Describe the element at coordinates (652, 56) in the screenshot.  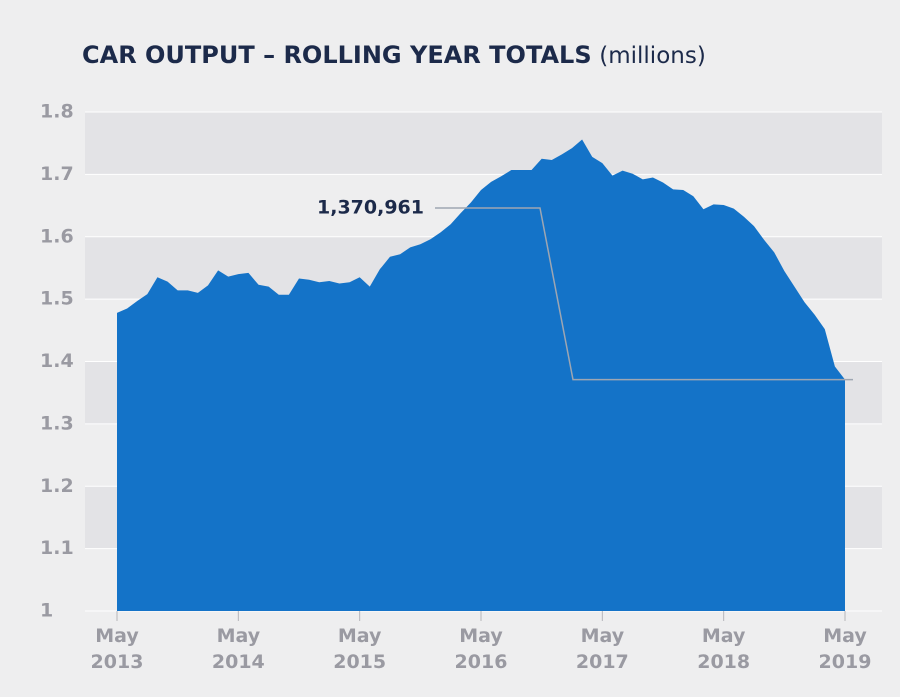
I see `title-units: (millions)` at that location.